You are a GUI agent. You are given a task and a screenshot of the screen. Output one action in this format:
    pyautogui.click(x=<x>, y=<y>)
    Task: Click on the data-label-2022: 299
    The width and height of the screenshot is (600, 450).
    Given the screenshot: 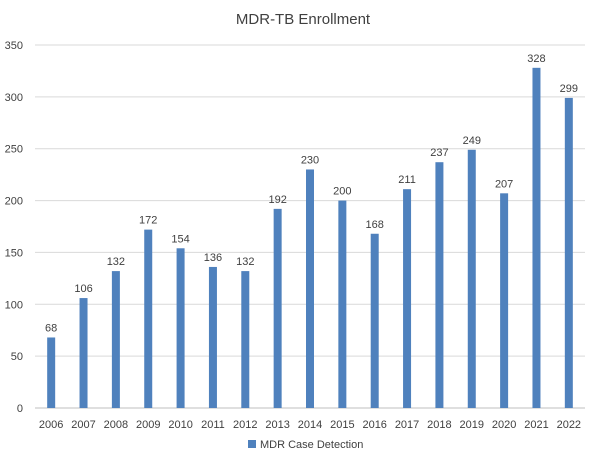 What is the action you would take?
    pyautogui.click(x=569, y=89)
    